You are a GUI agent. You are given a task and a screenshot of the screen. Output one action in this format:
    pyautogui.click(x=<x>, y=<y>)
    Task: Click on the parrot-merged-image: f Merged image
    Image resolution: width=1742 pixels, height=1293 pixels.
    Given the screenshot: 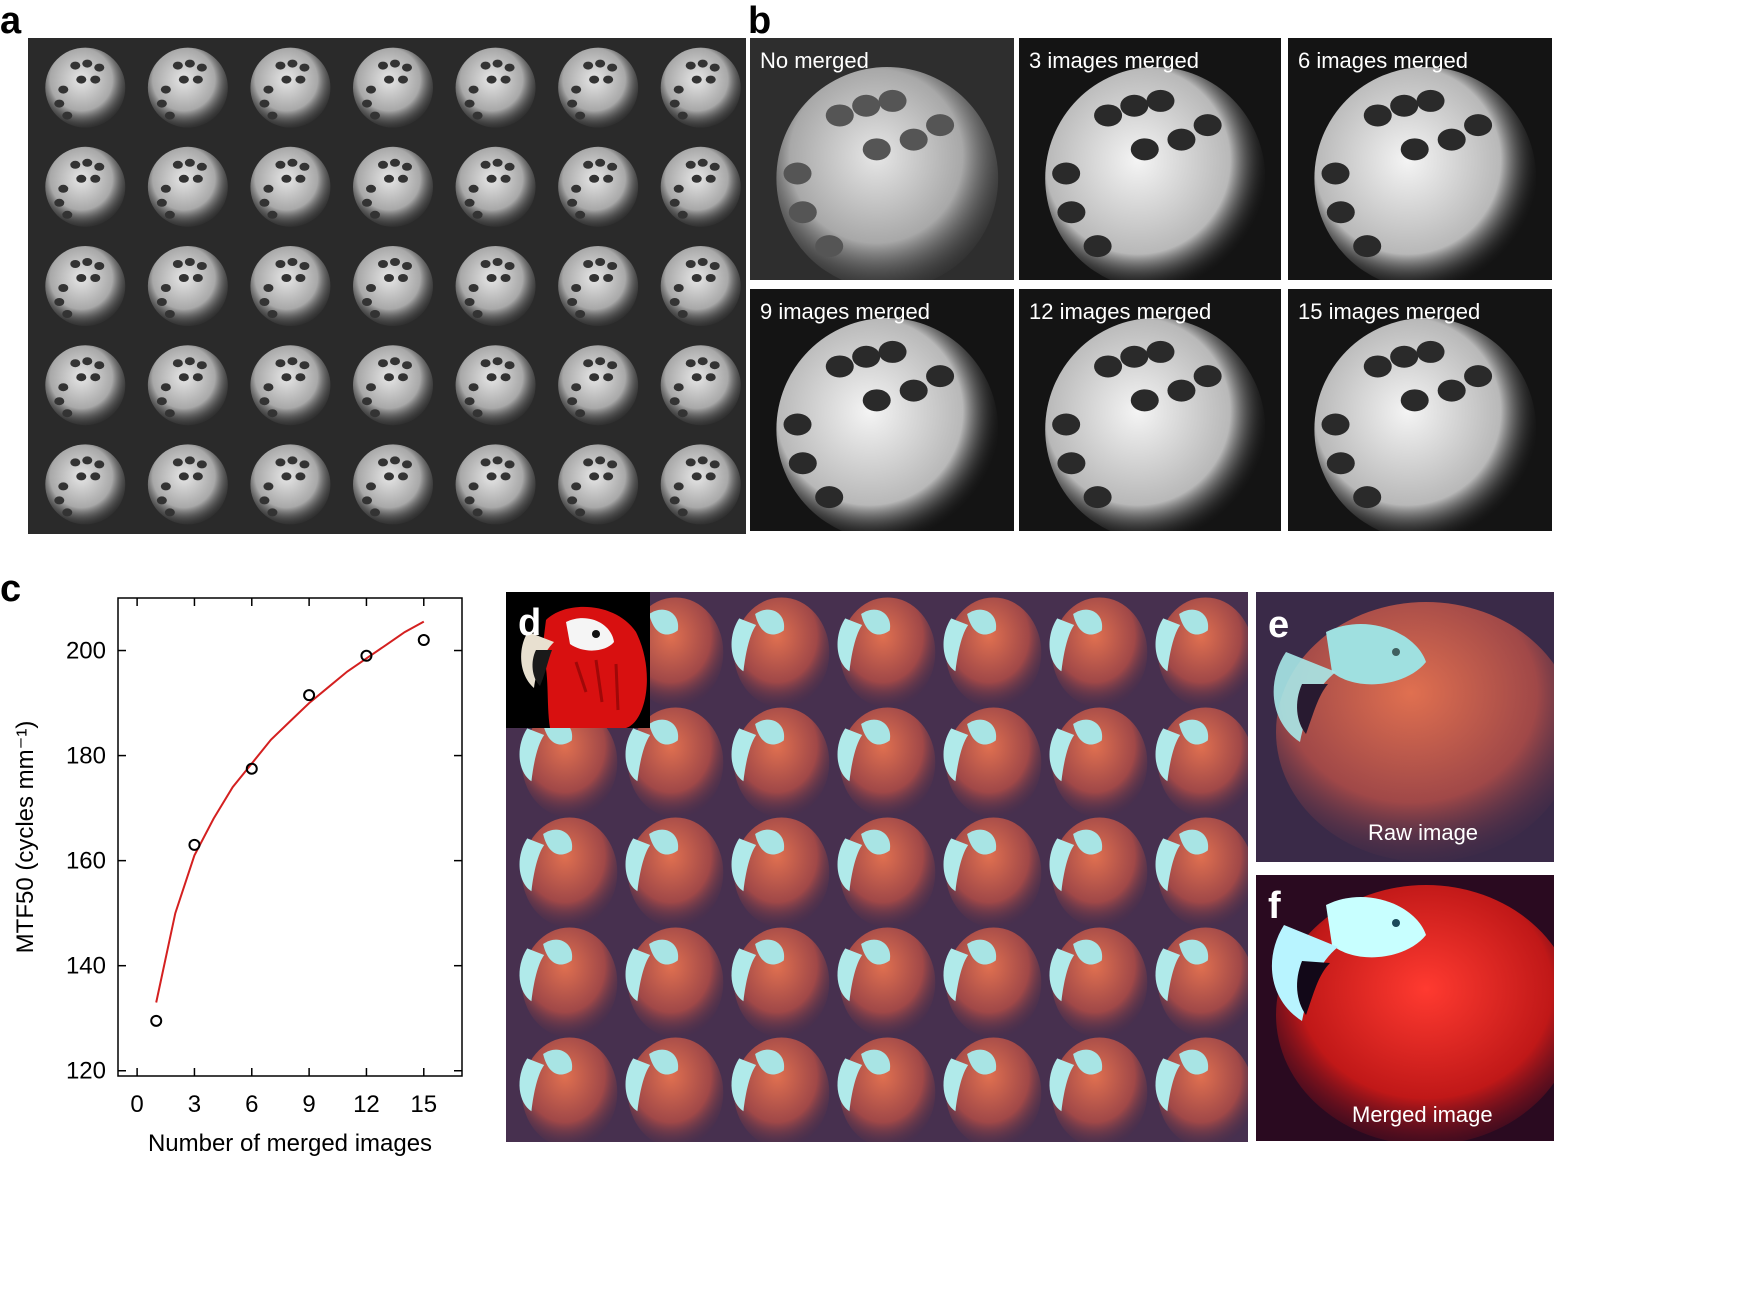 What is the action you would take?
    pyautogui.click(x=1405, y=1008)
    